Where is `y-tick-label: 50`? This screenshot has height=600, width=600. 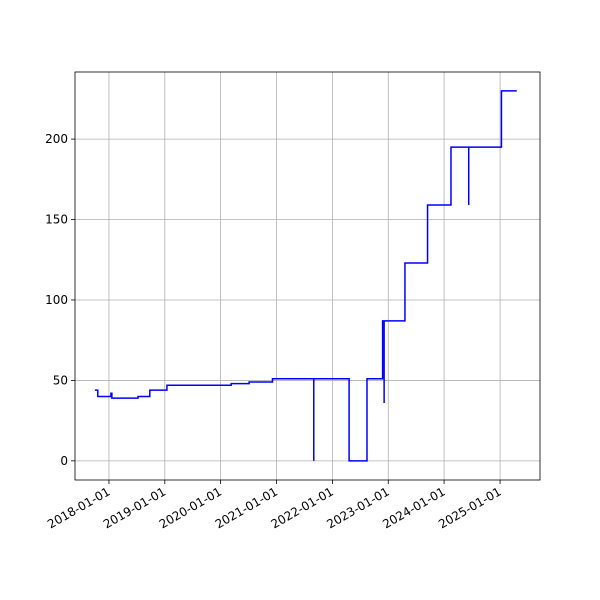
y-tick-label: 50 is located at coordinates (60, 380).